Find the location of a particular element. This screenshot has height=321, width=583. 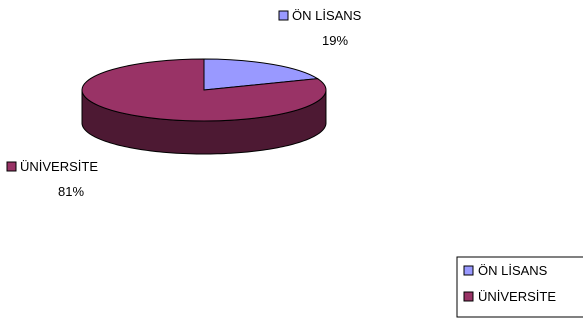

legend-entry-on-lisans: ÖN LİSANS is located at coordinates (513, 270).